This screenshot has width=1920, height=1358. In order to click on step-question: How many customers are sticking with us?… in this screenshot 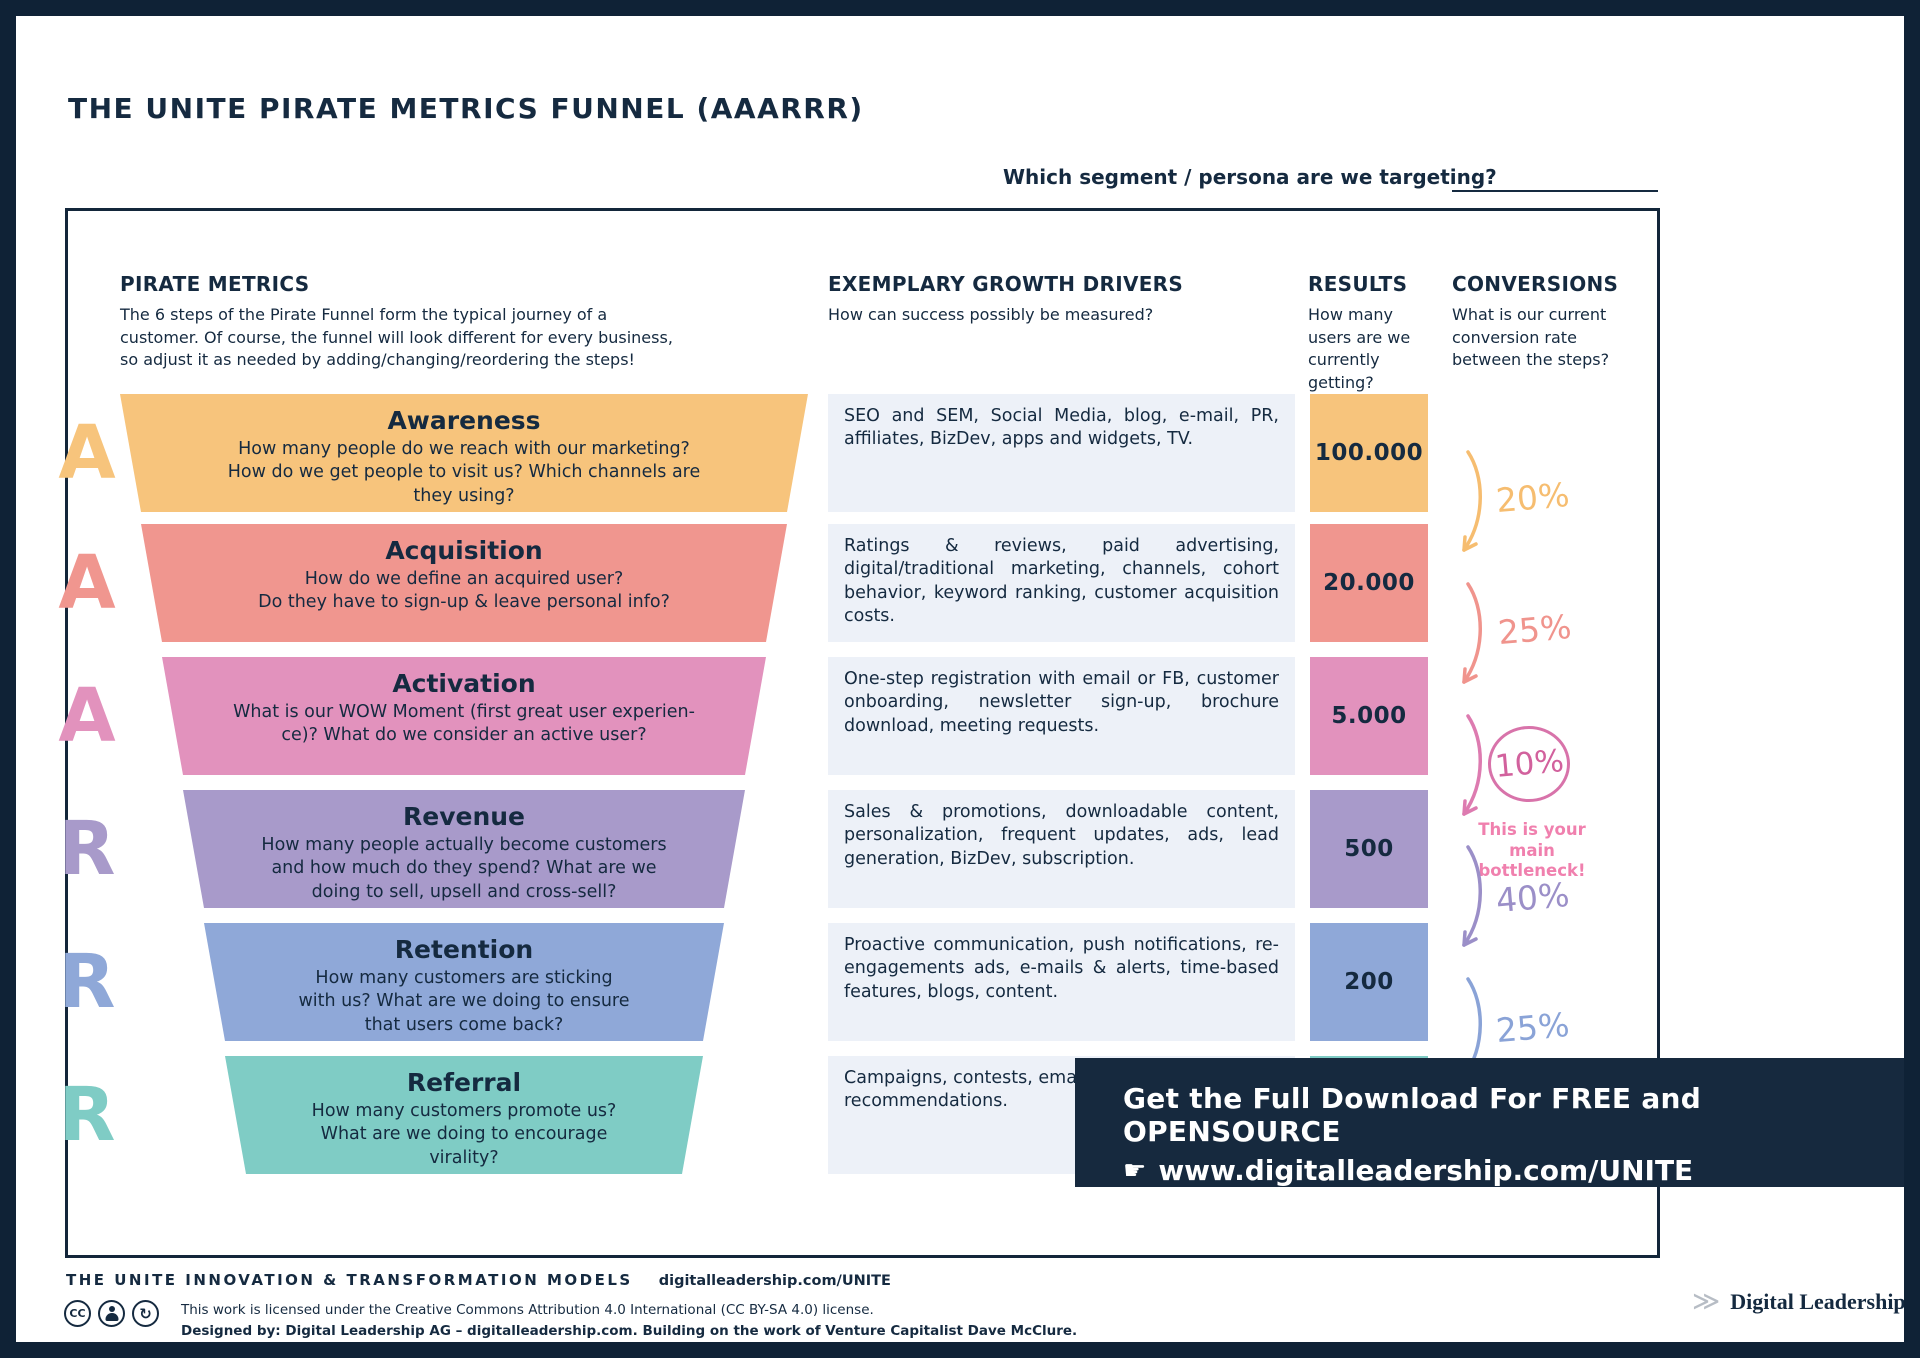, I will do `click(464, 1001)`.